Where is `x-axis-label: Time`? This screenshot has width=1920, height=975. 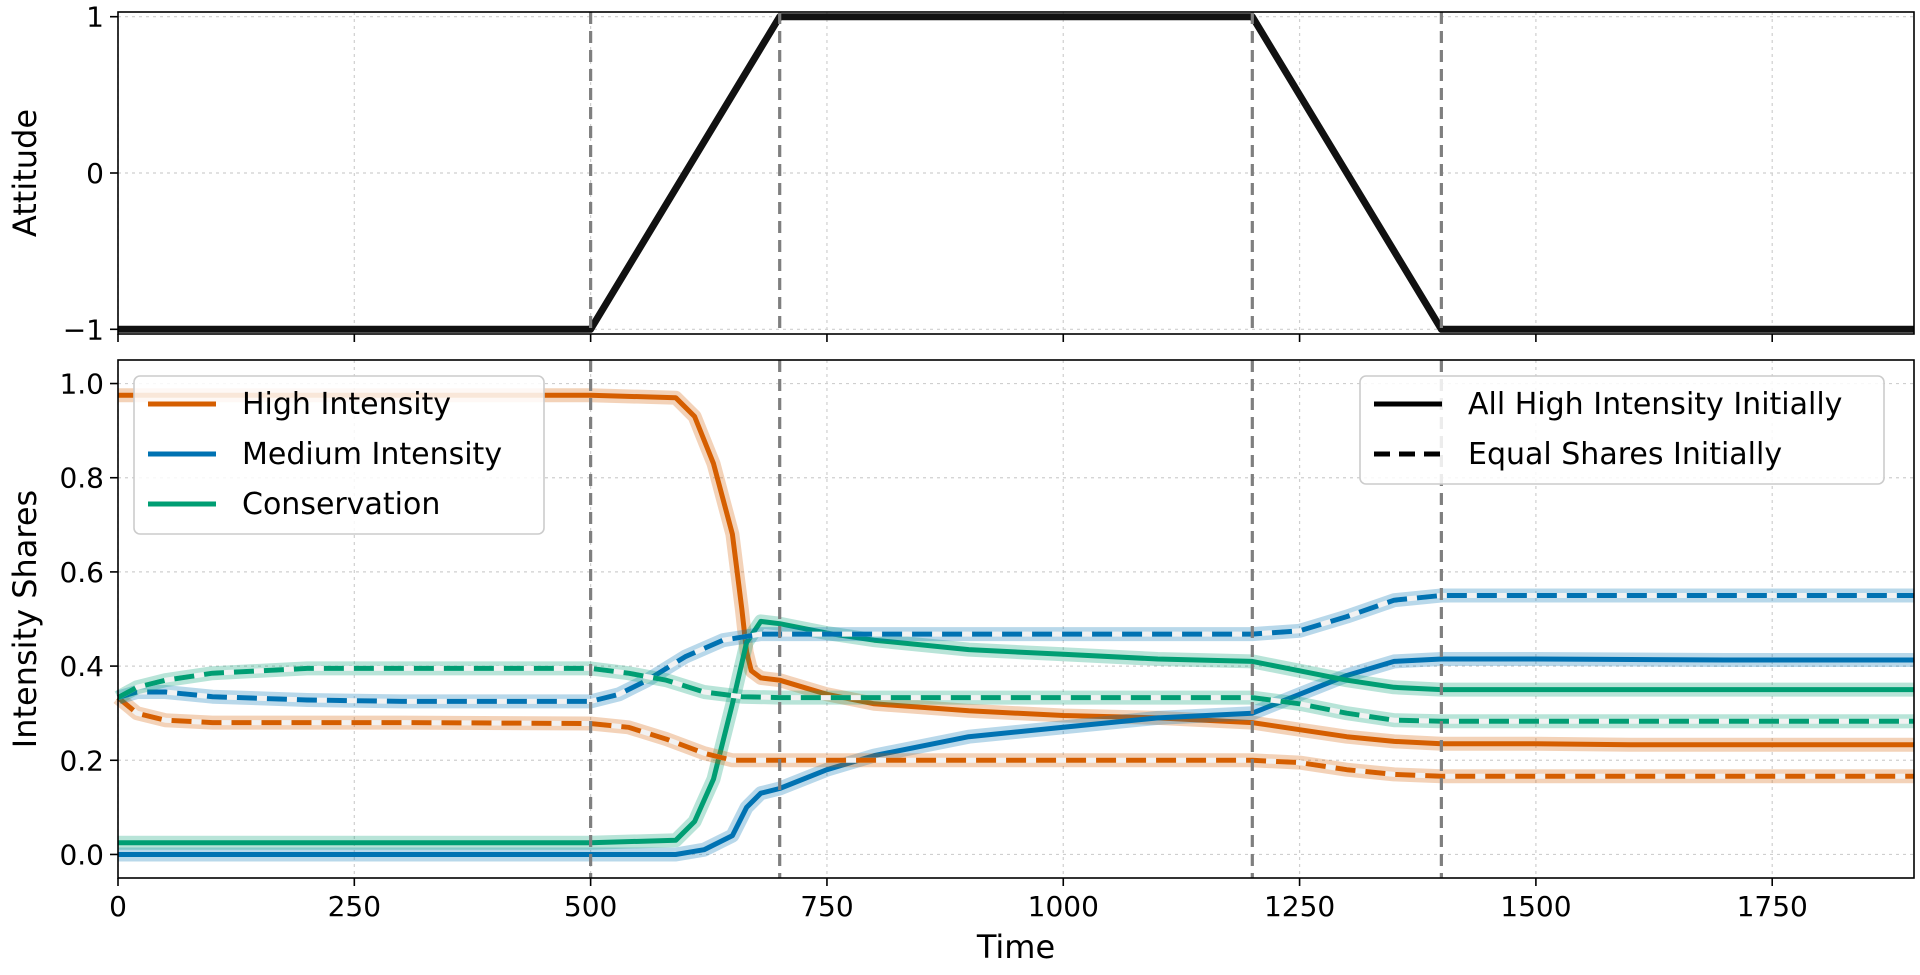
x-axis-label: Time is located at coordinates (1015, 947).